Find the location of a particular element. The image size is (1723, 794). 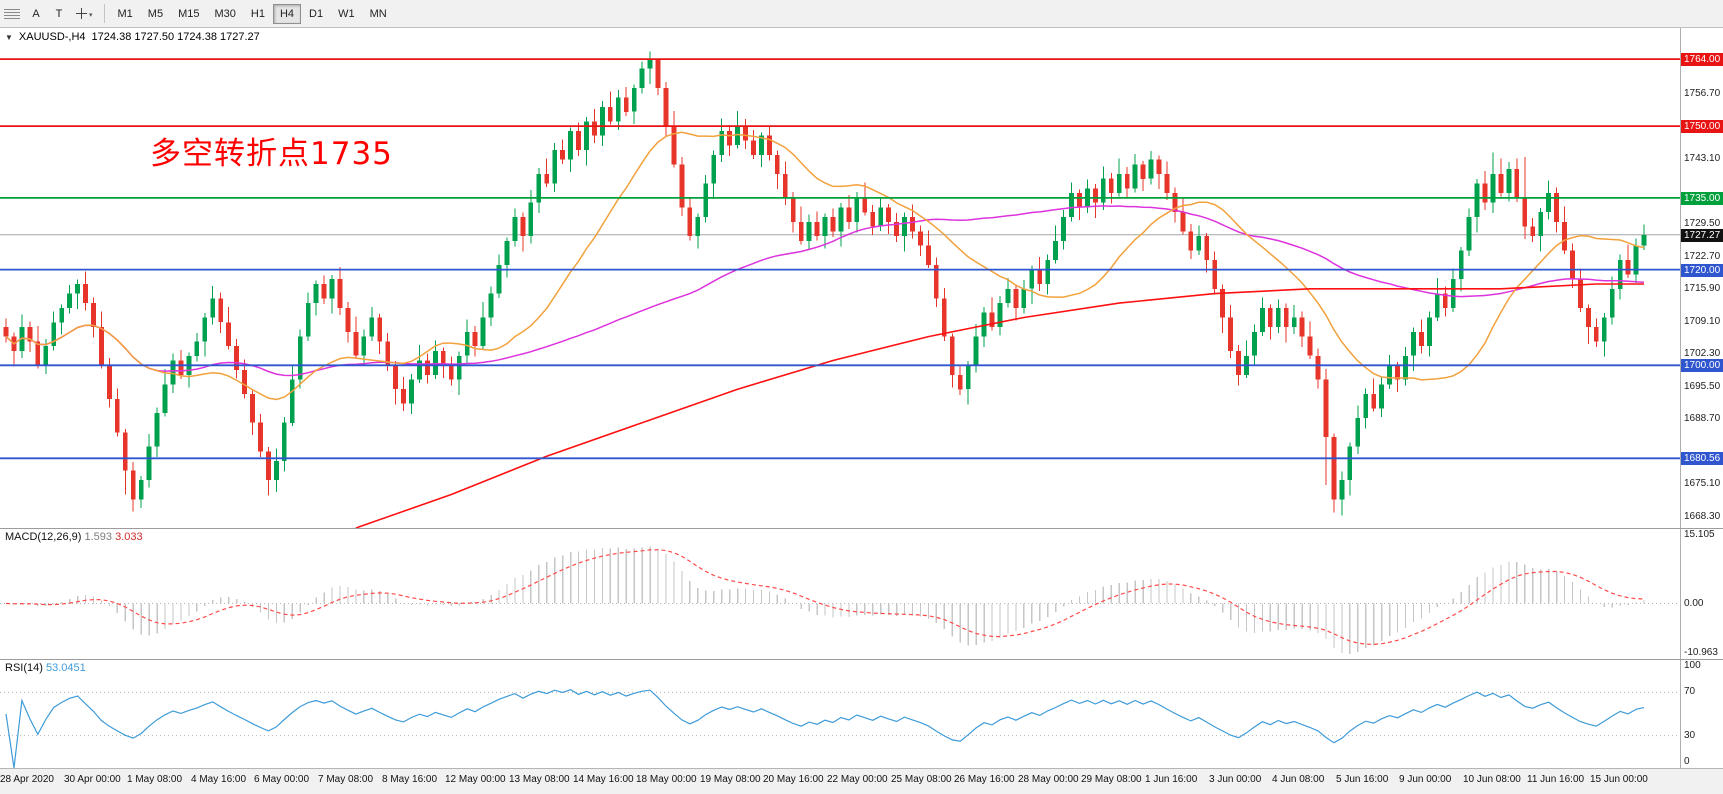

price-line-tag: 1764.00 is located at coordinates (1702, 59).